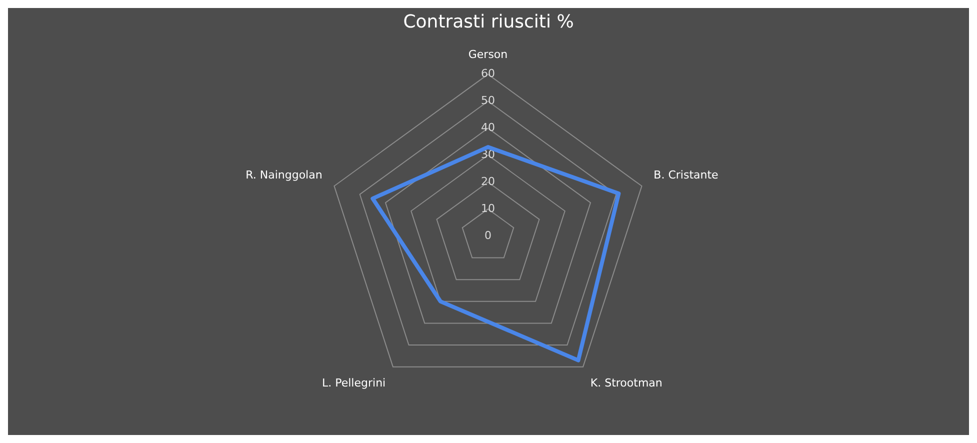 Image resolution: width=977 pixels, height=443 pixels. Describe the element at coordinates (488, 73) in the screenshot. I see `y-tick-label: 60` at that location.